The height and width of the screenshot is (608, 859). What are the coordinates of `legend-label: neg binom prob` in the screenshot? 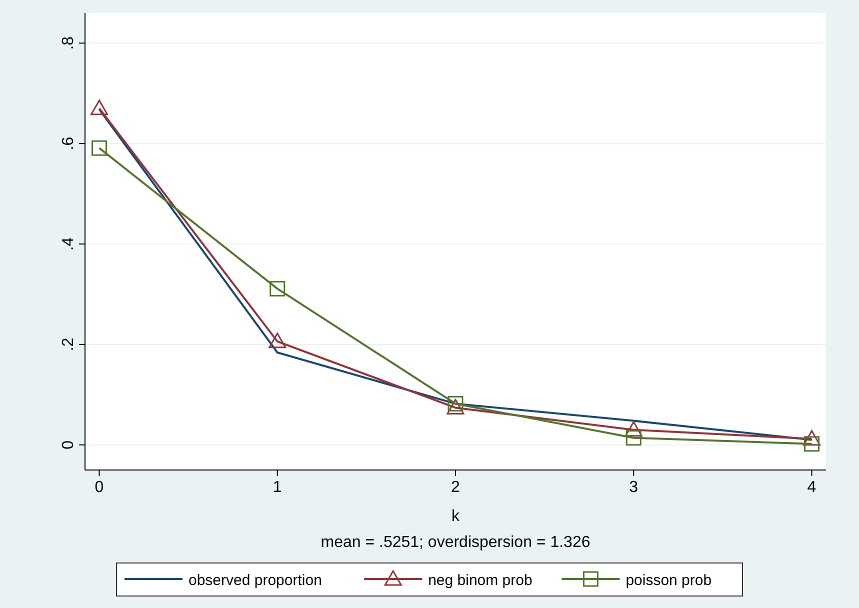 It's located at (480, 580).